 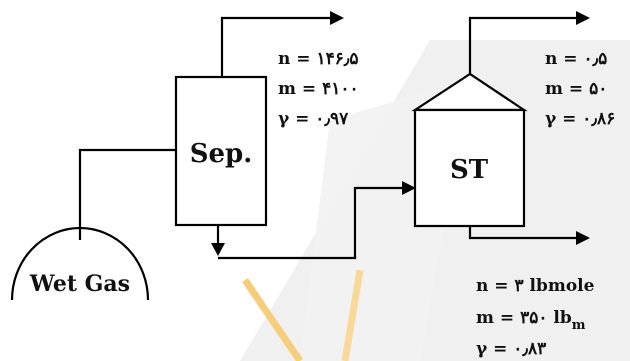 I want to click on stabilizer-gas-m: m = ۵۰, so click(x=576, y=89).